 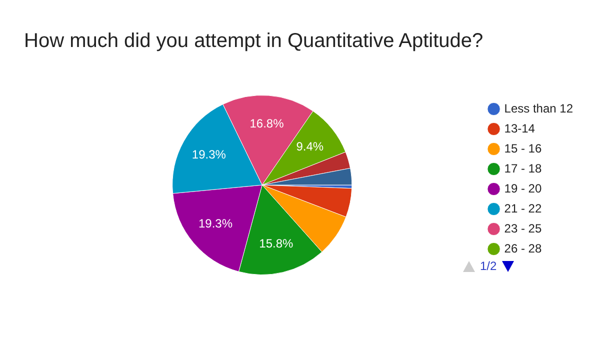 I want to click on legend-label: 21 - 22, so click(x=523, y=208).